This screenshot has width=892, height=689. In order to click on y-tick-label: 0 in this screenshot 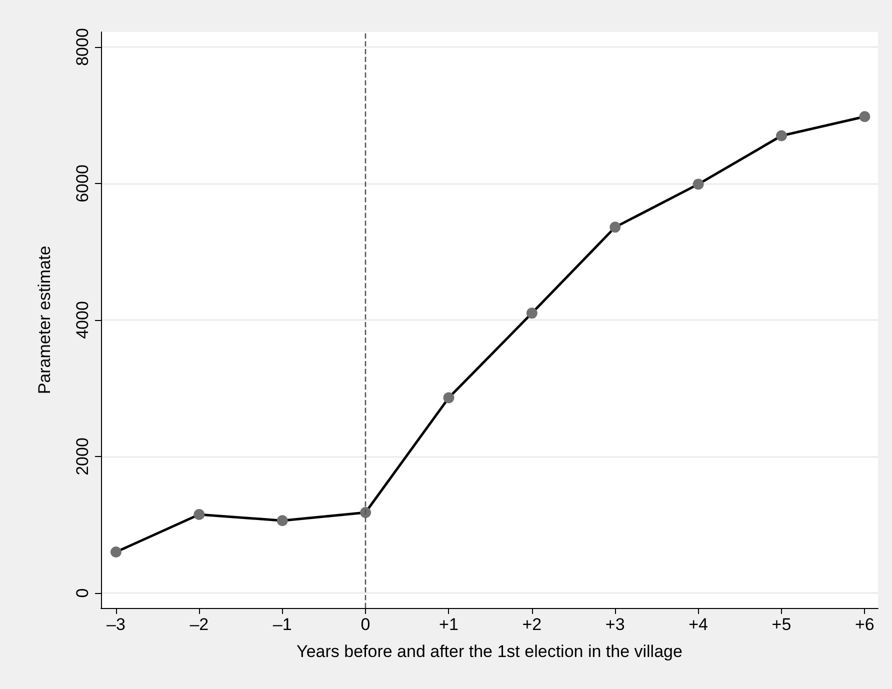, I will do `click(82, 593)`.